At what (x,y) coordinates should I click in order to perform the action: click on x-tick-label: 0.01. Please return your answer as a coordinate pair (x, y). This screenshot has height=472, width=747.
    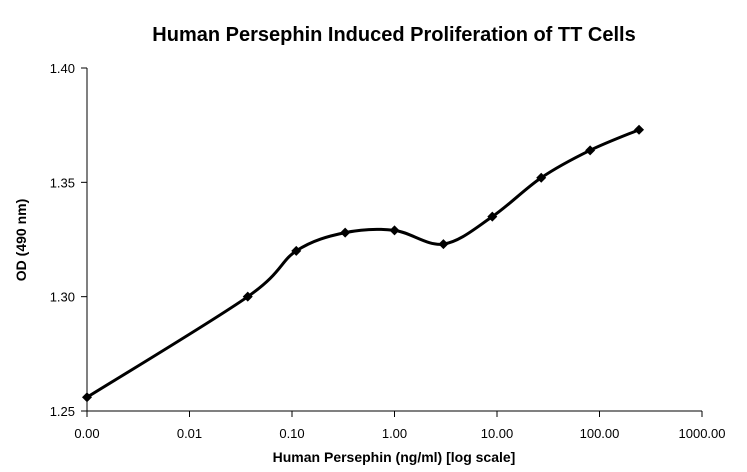
    Looking at the image, I should click on (189, 433).